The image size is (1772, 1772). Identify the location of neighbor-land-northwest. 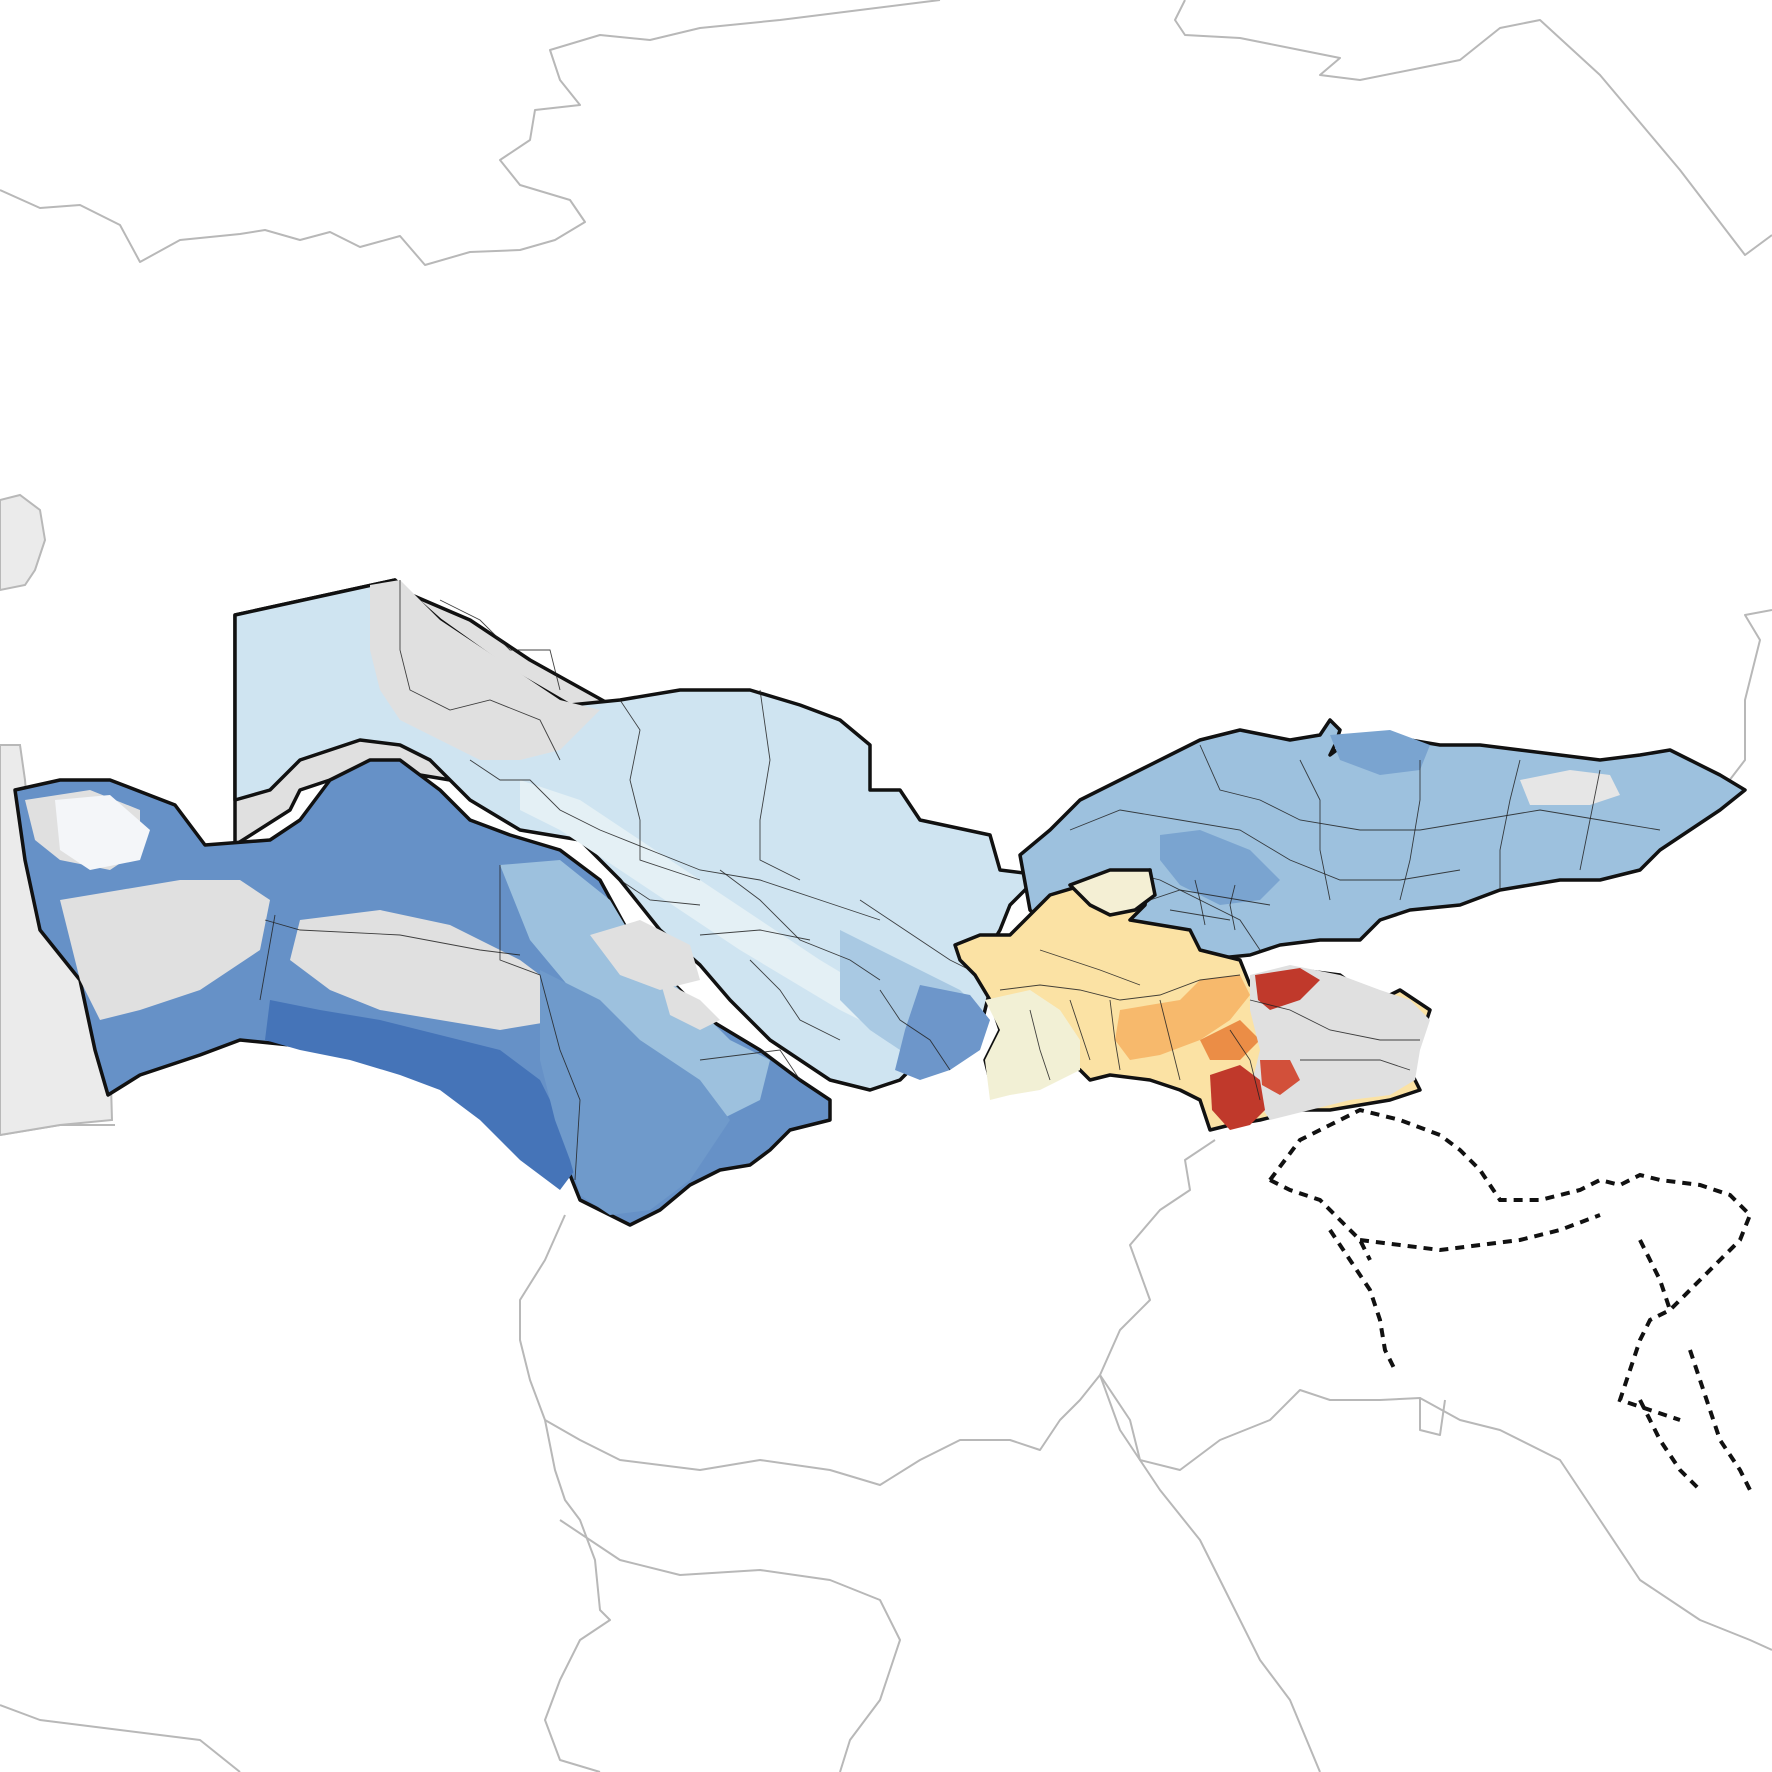
(23, 542).